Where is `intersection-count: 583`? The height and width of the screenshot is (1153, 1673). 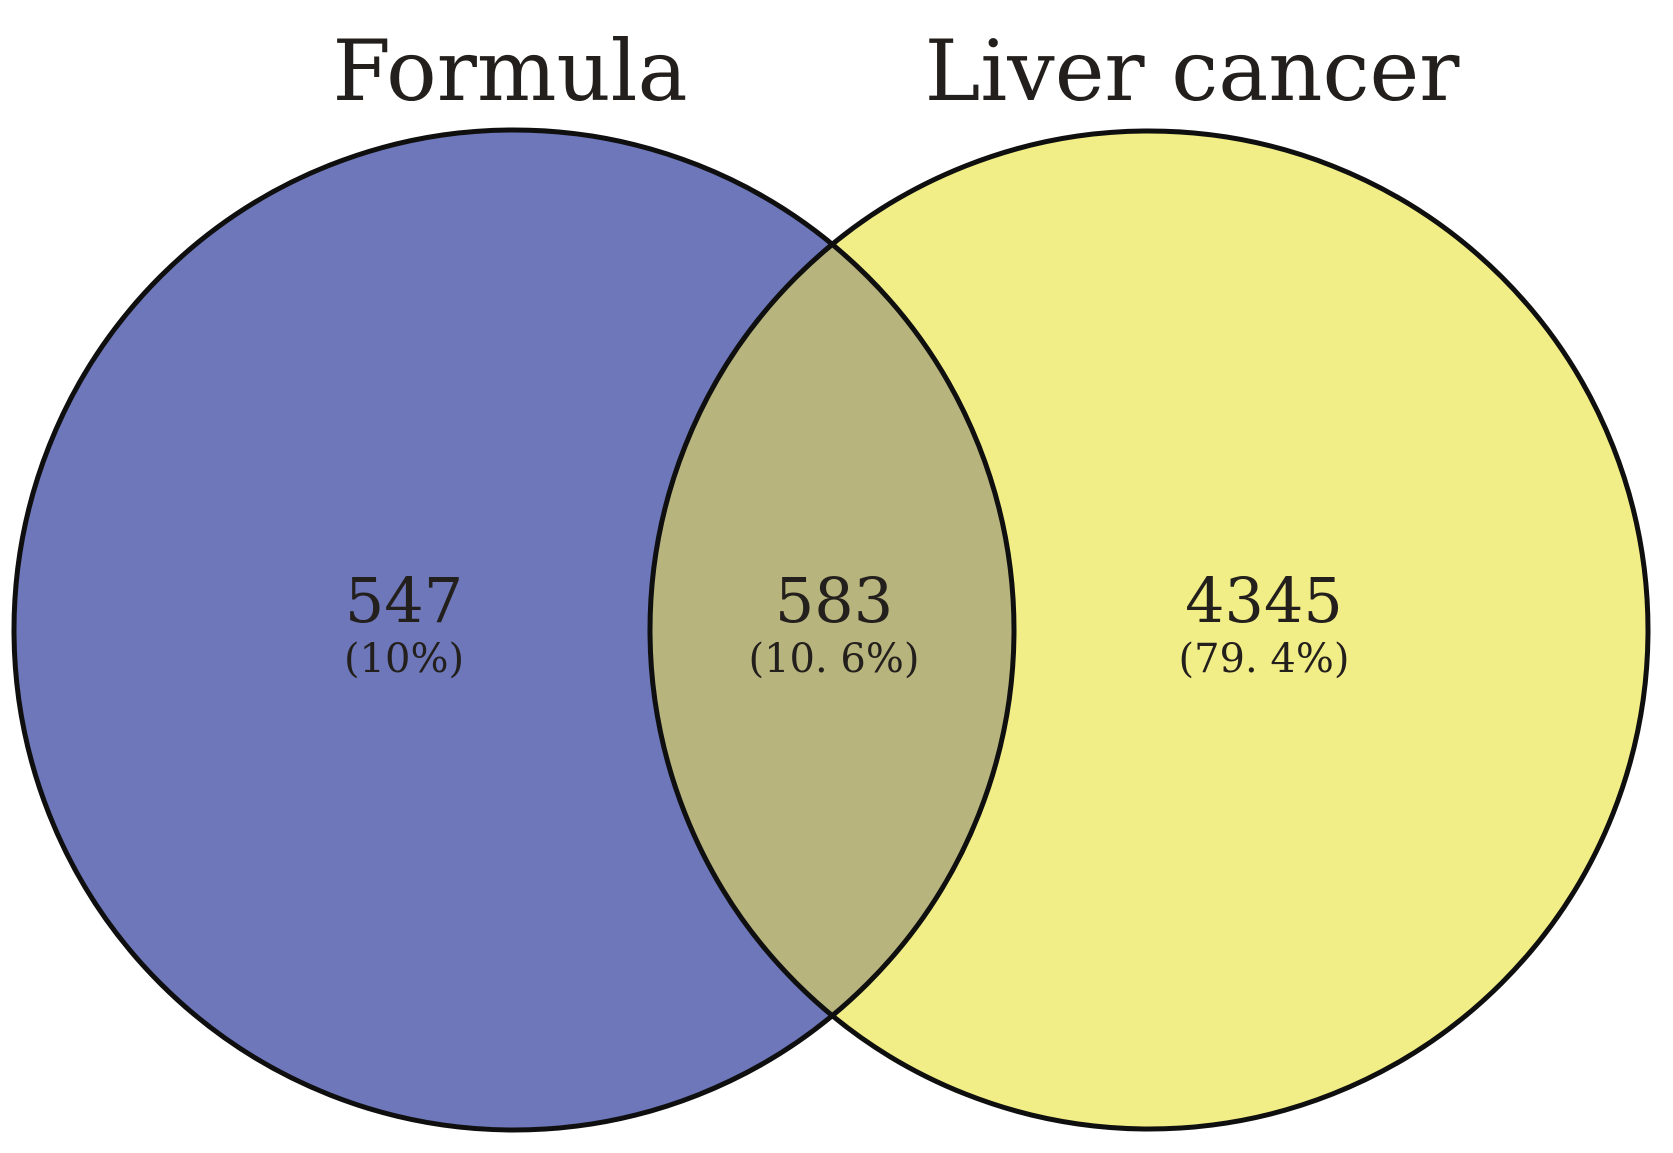 intersection-count: 583 is located at coordinates (834, 600).